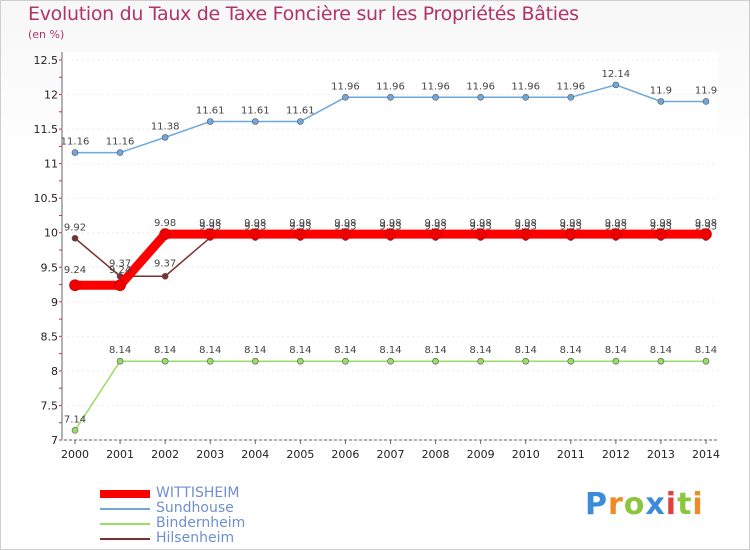 Image resolution: width=750 pixels, height=550 pixels. What do you see at coordinates (526, 454) in the screenshot?
I see `x-tick-label: 2010` at bounding box center [526, 454].